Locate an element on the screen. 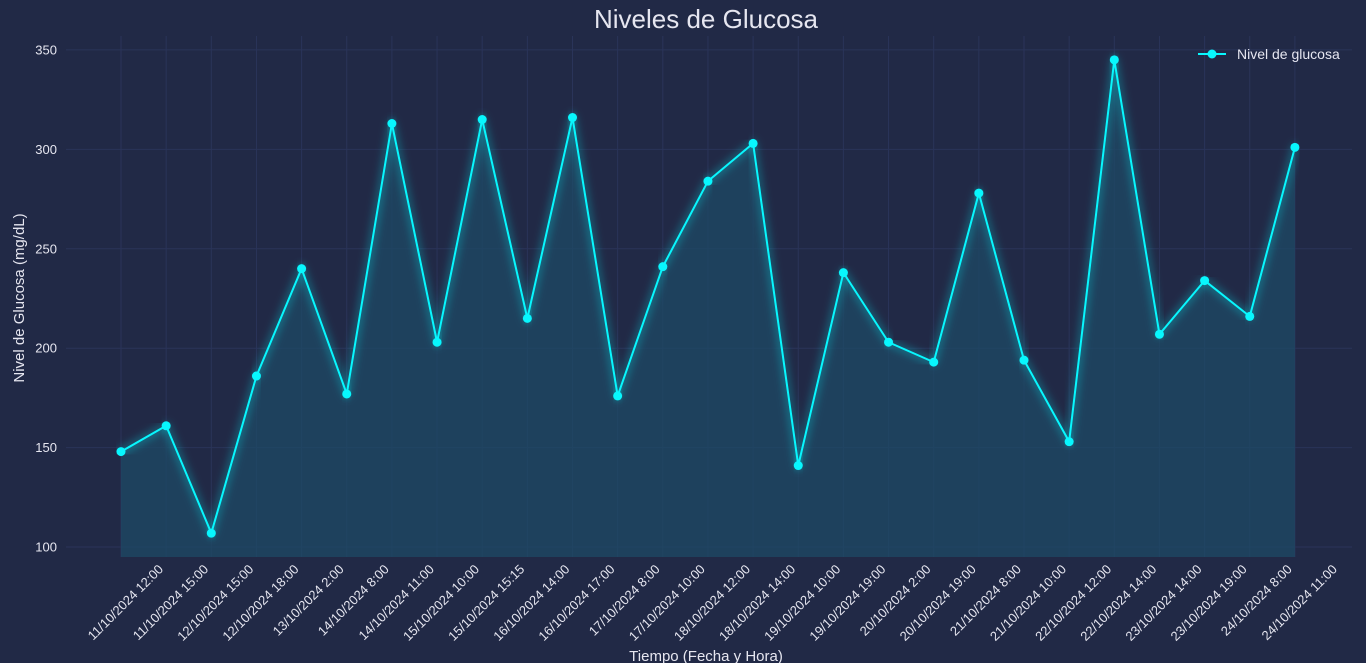 Image resolution: width=1366 pixels, height=663 pixels. y-tick-label: 100 is located at coordinates (46, 547).